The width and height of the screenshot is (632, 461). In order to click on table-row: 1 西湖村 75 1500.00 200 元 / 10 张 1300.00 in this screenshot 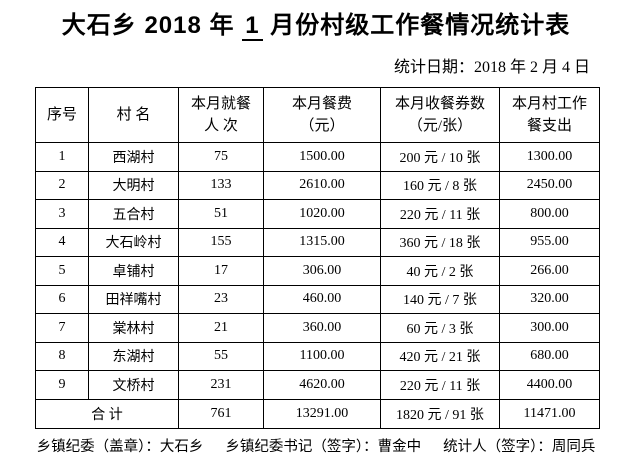, I will do `click(317, 157)`.